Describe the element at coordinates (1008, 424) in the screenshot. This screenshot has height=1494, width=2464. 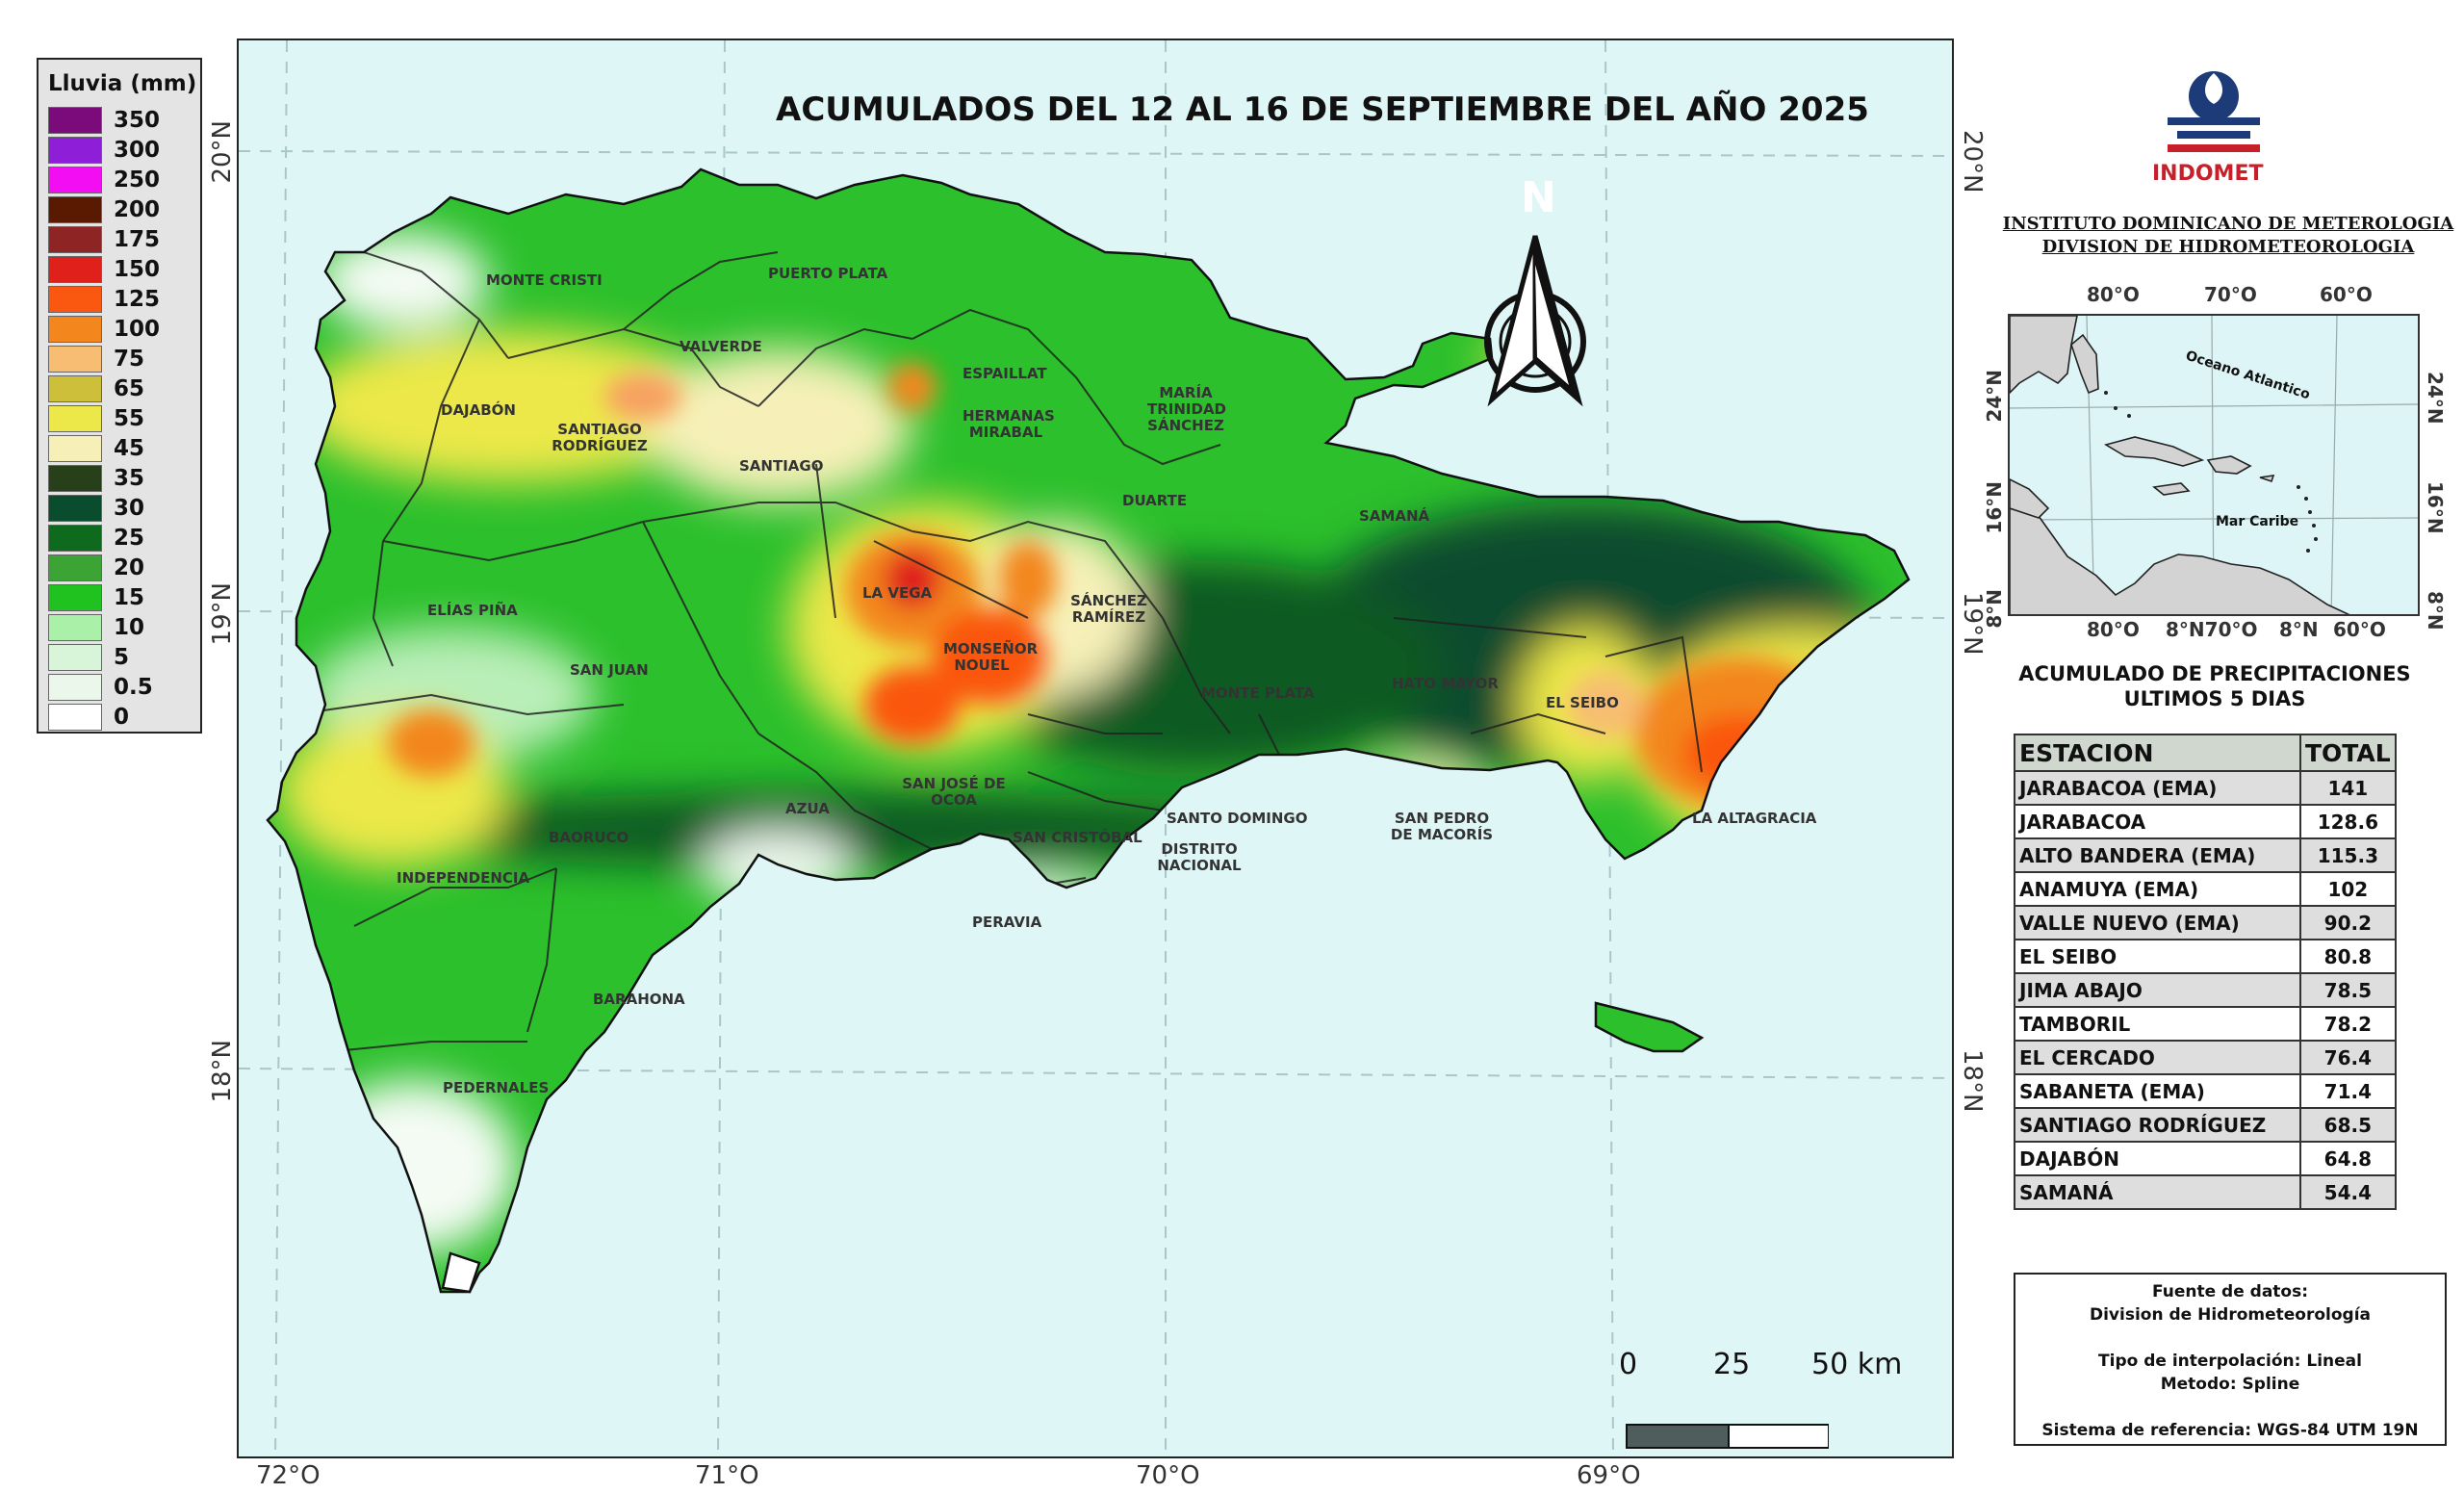
I see `province-label: HERMANAS MIRABAL` at that location.